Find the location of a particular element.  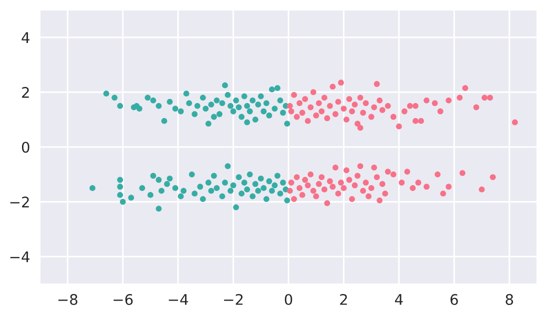

x-tick-label: 0 is located at coordinates (288, 300).